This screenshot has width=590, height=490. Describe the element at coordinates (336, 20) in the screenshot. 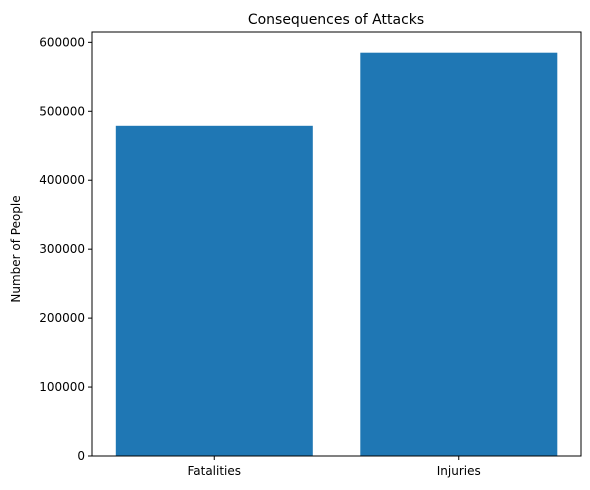

I see `chart-title: Consequences of Attacks` at that location.